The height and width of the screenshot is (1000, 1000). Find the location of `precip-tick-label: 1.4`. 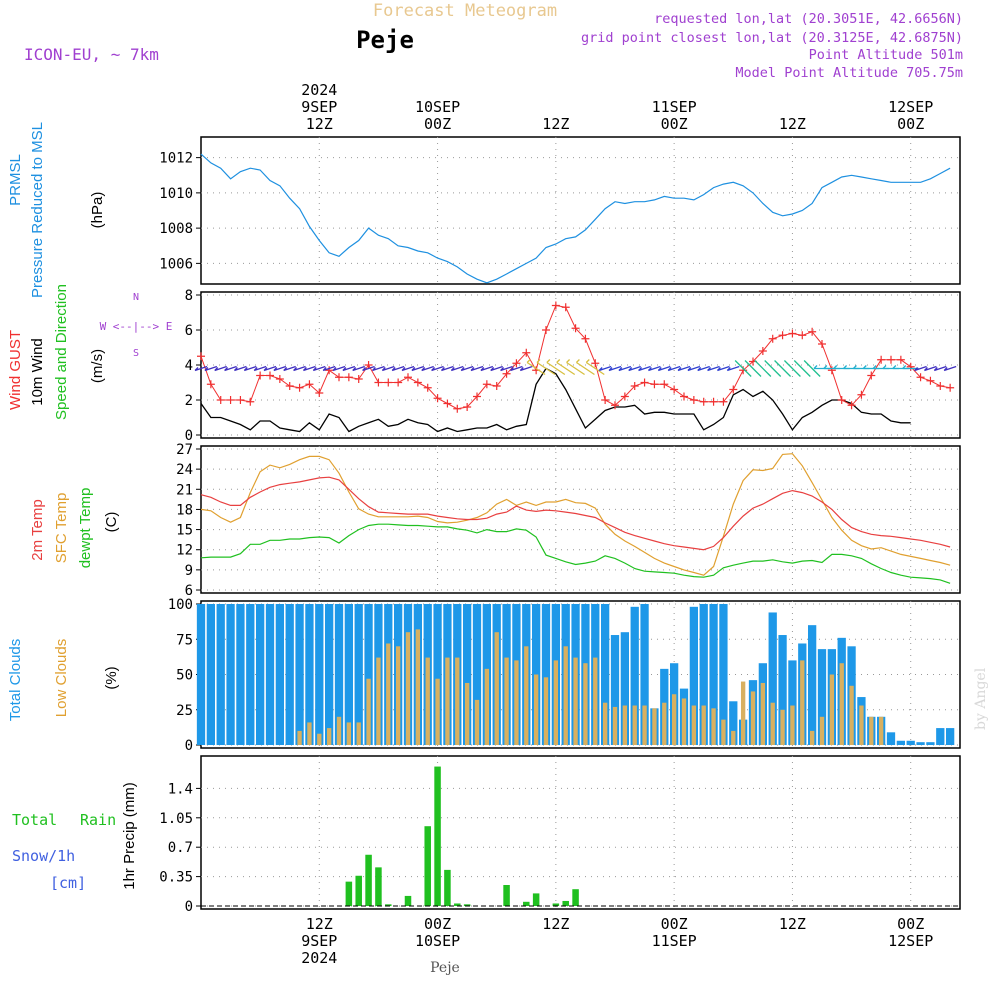

precip-tick-label: 1.4 is located at coordinates (180, 789).